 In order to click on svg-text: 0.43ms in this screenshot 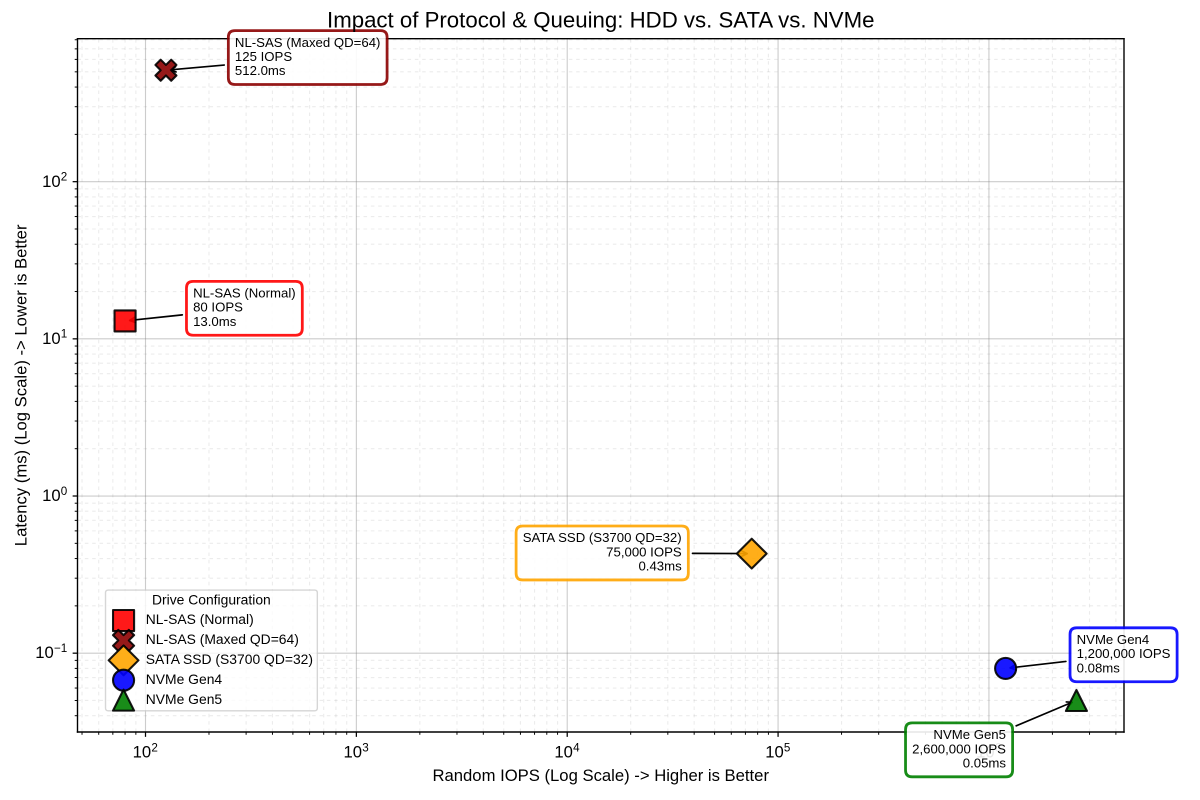, I will do `click(660, 566)`.